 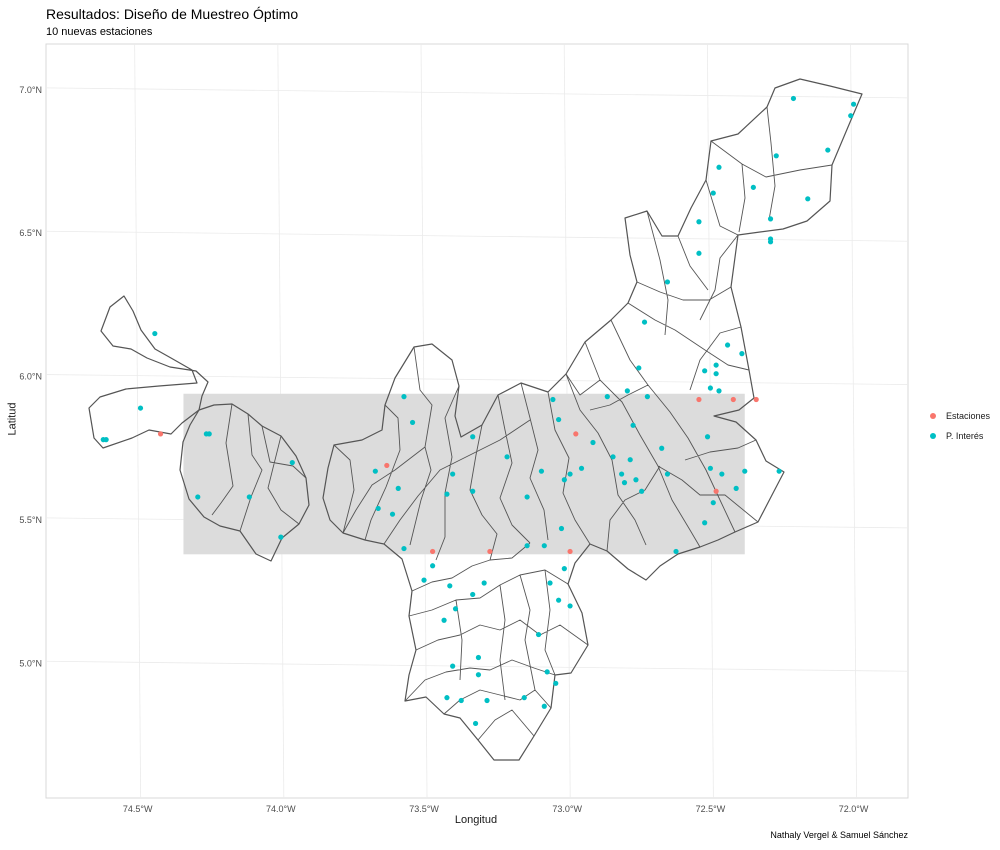 What do you see at coordinates (957, 436) in the screenshot?
I see `legend-item-p-interes: P. Interés` at bounding box center [957, 436].